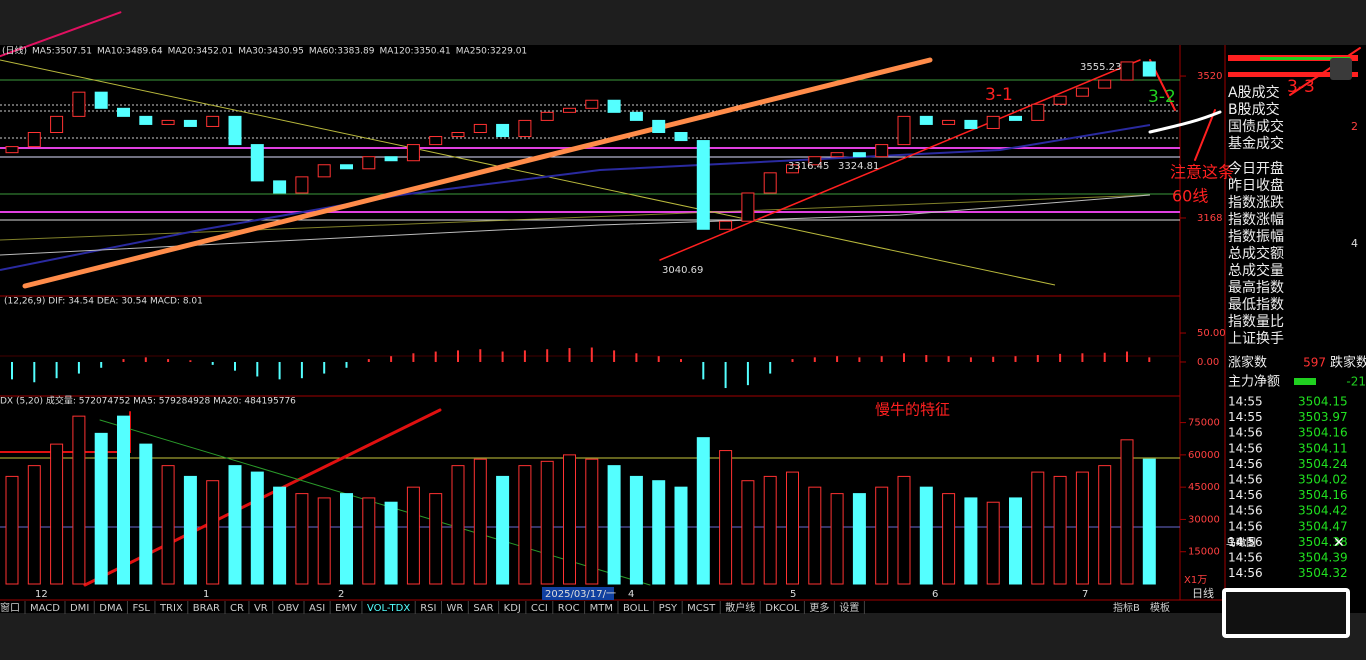  I want to click on tab: FSL, so click(141, 608).